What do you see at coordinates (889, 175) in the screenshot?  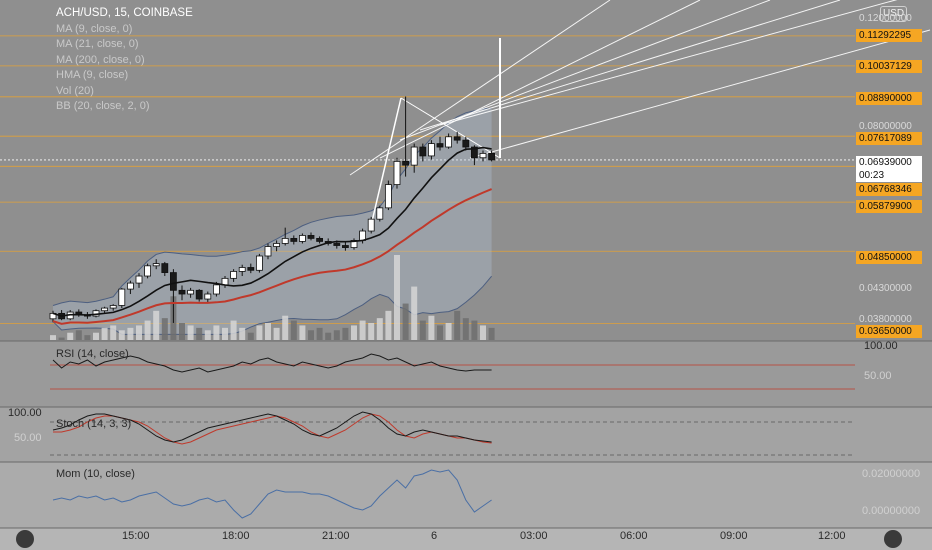 I see `countdown-label: 00:23` at bounding box center [889, 175].